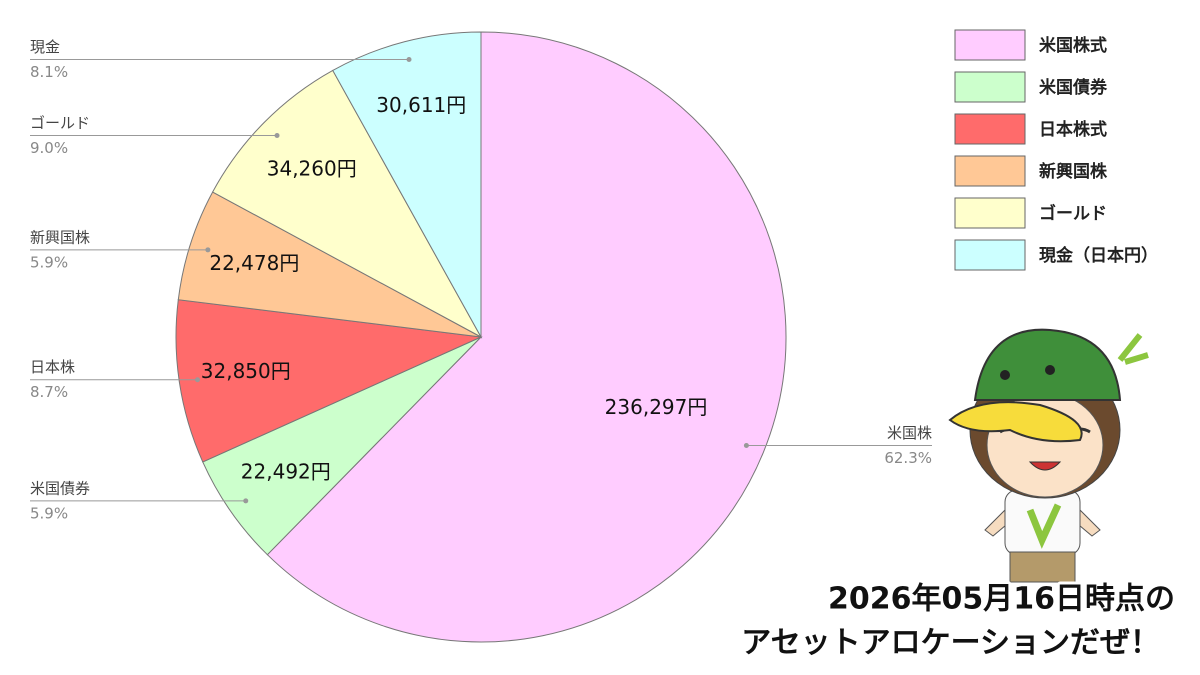  What do you see at coordinates (656, 407) in the screenshot?
I see `data-label: 236,297円` at bounding box center [656, 407].